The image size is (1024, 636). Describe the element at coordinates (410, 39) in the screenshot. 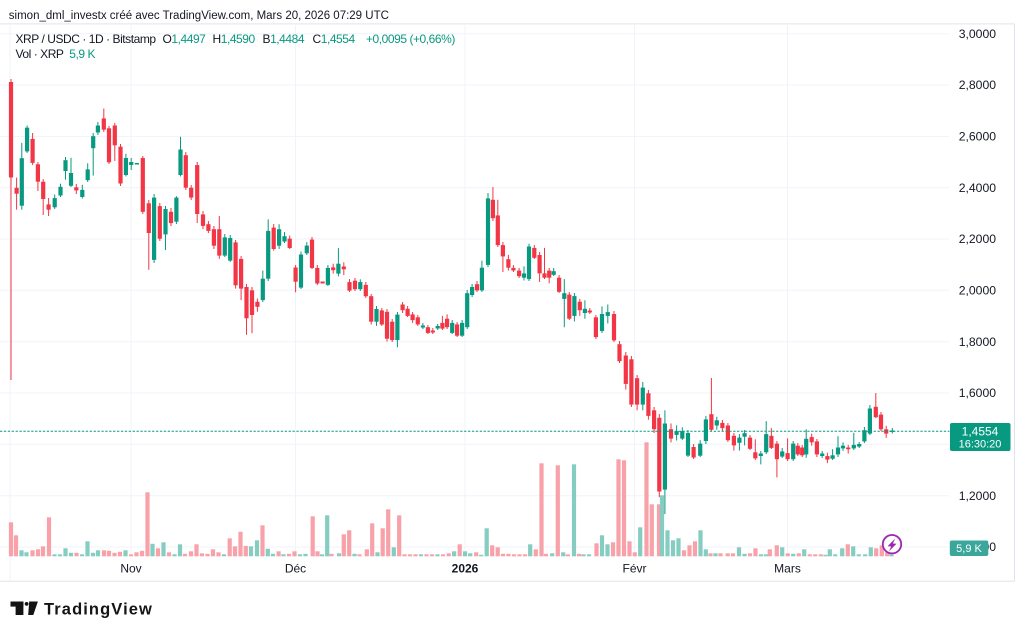

I see `svg-text: +0,0095 (+0,66%)` at that location.